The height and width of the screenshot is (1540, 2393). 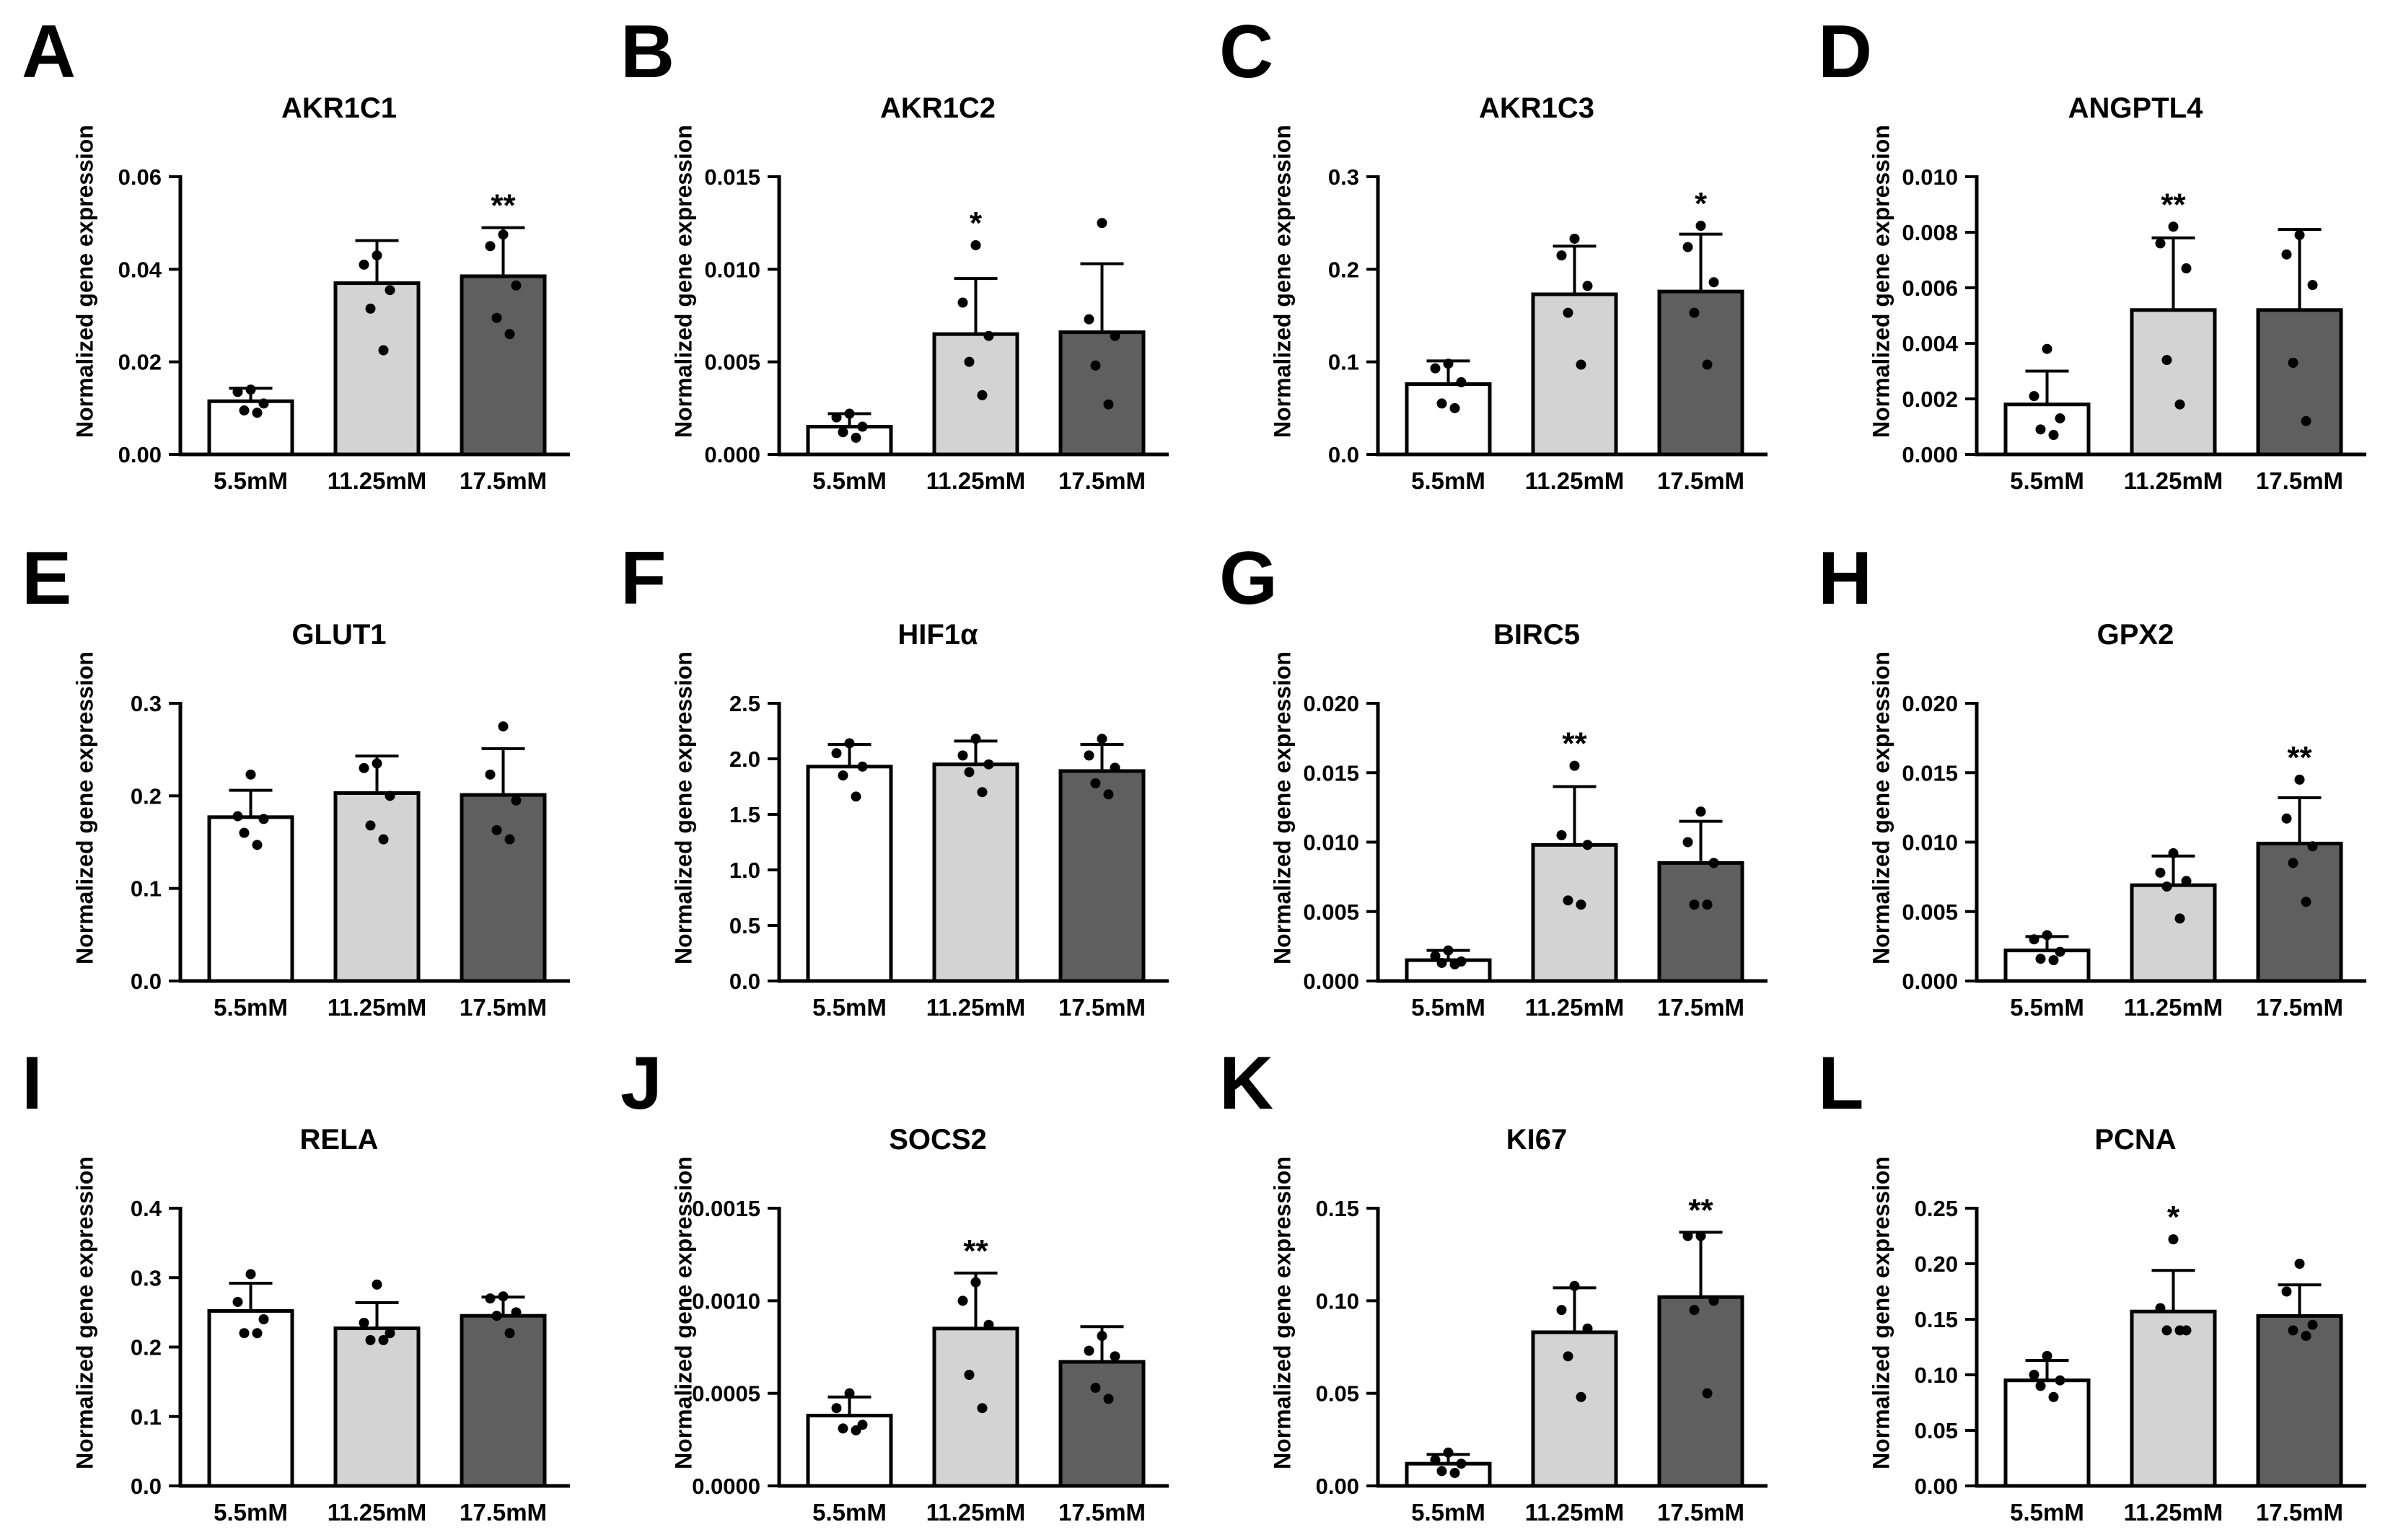 What do you see at coordinates (1930, 704) in the screenshot?
I see `y-tick-label: 0.020` at bounding box center [1930, 704].